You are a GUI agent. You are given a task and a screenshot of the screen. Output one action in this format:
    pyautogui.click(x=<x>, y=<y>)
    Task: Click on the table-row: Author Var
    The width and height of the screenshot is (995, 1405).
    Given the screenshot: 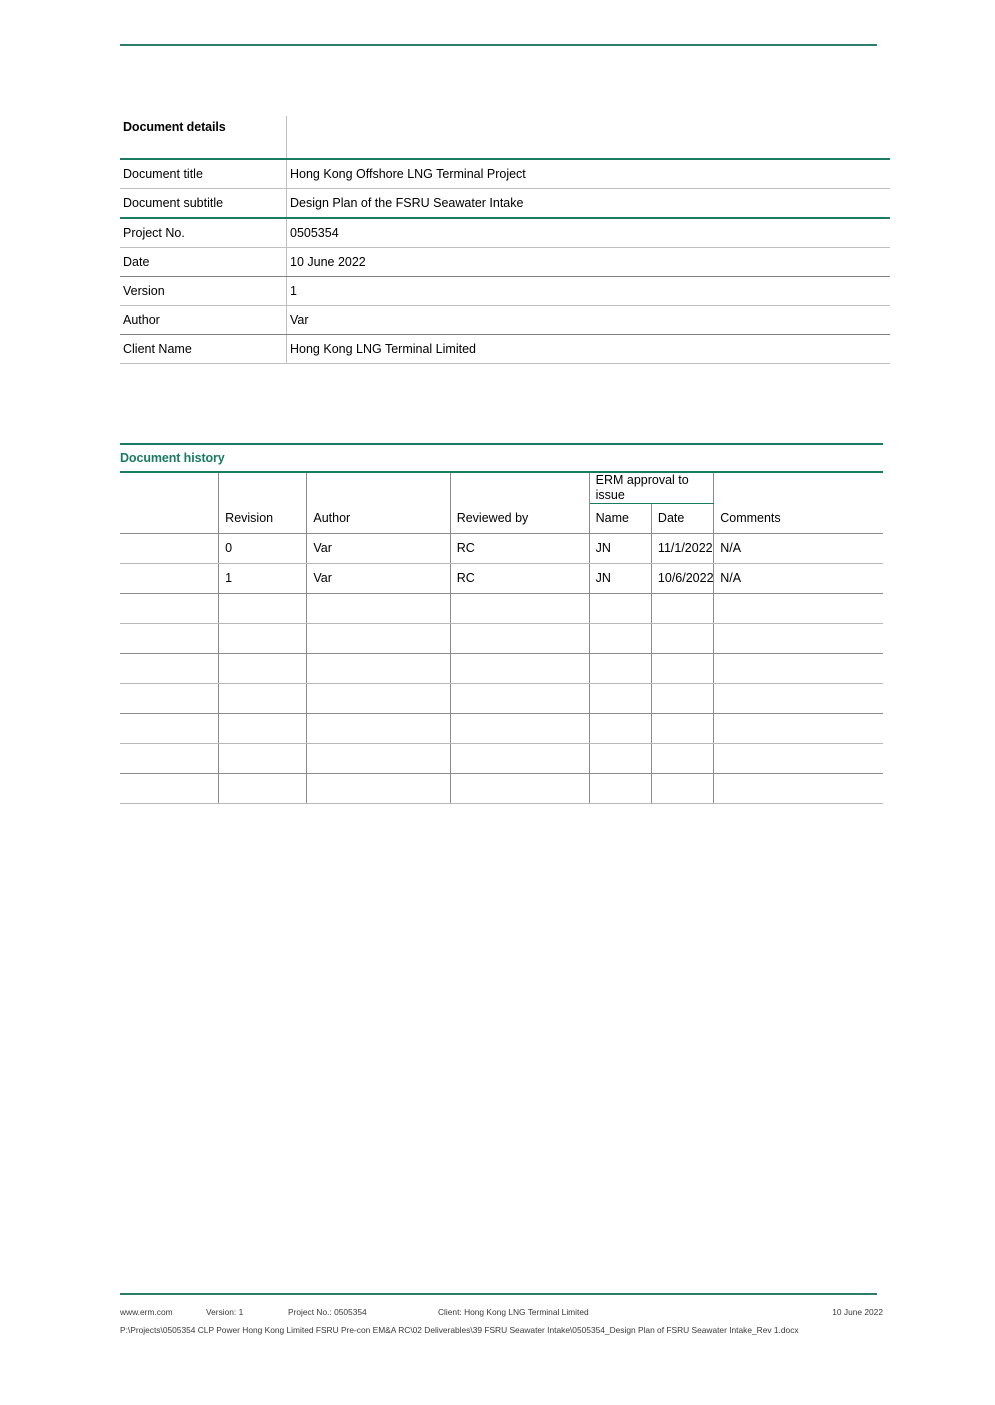 What is the action you would take?
    pyautogui.click(x=505, y=320)
    